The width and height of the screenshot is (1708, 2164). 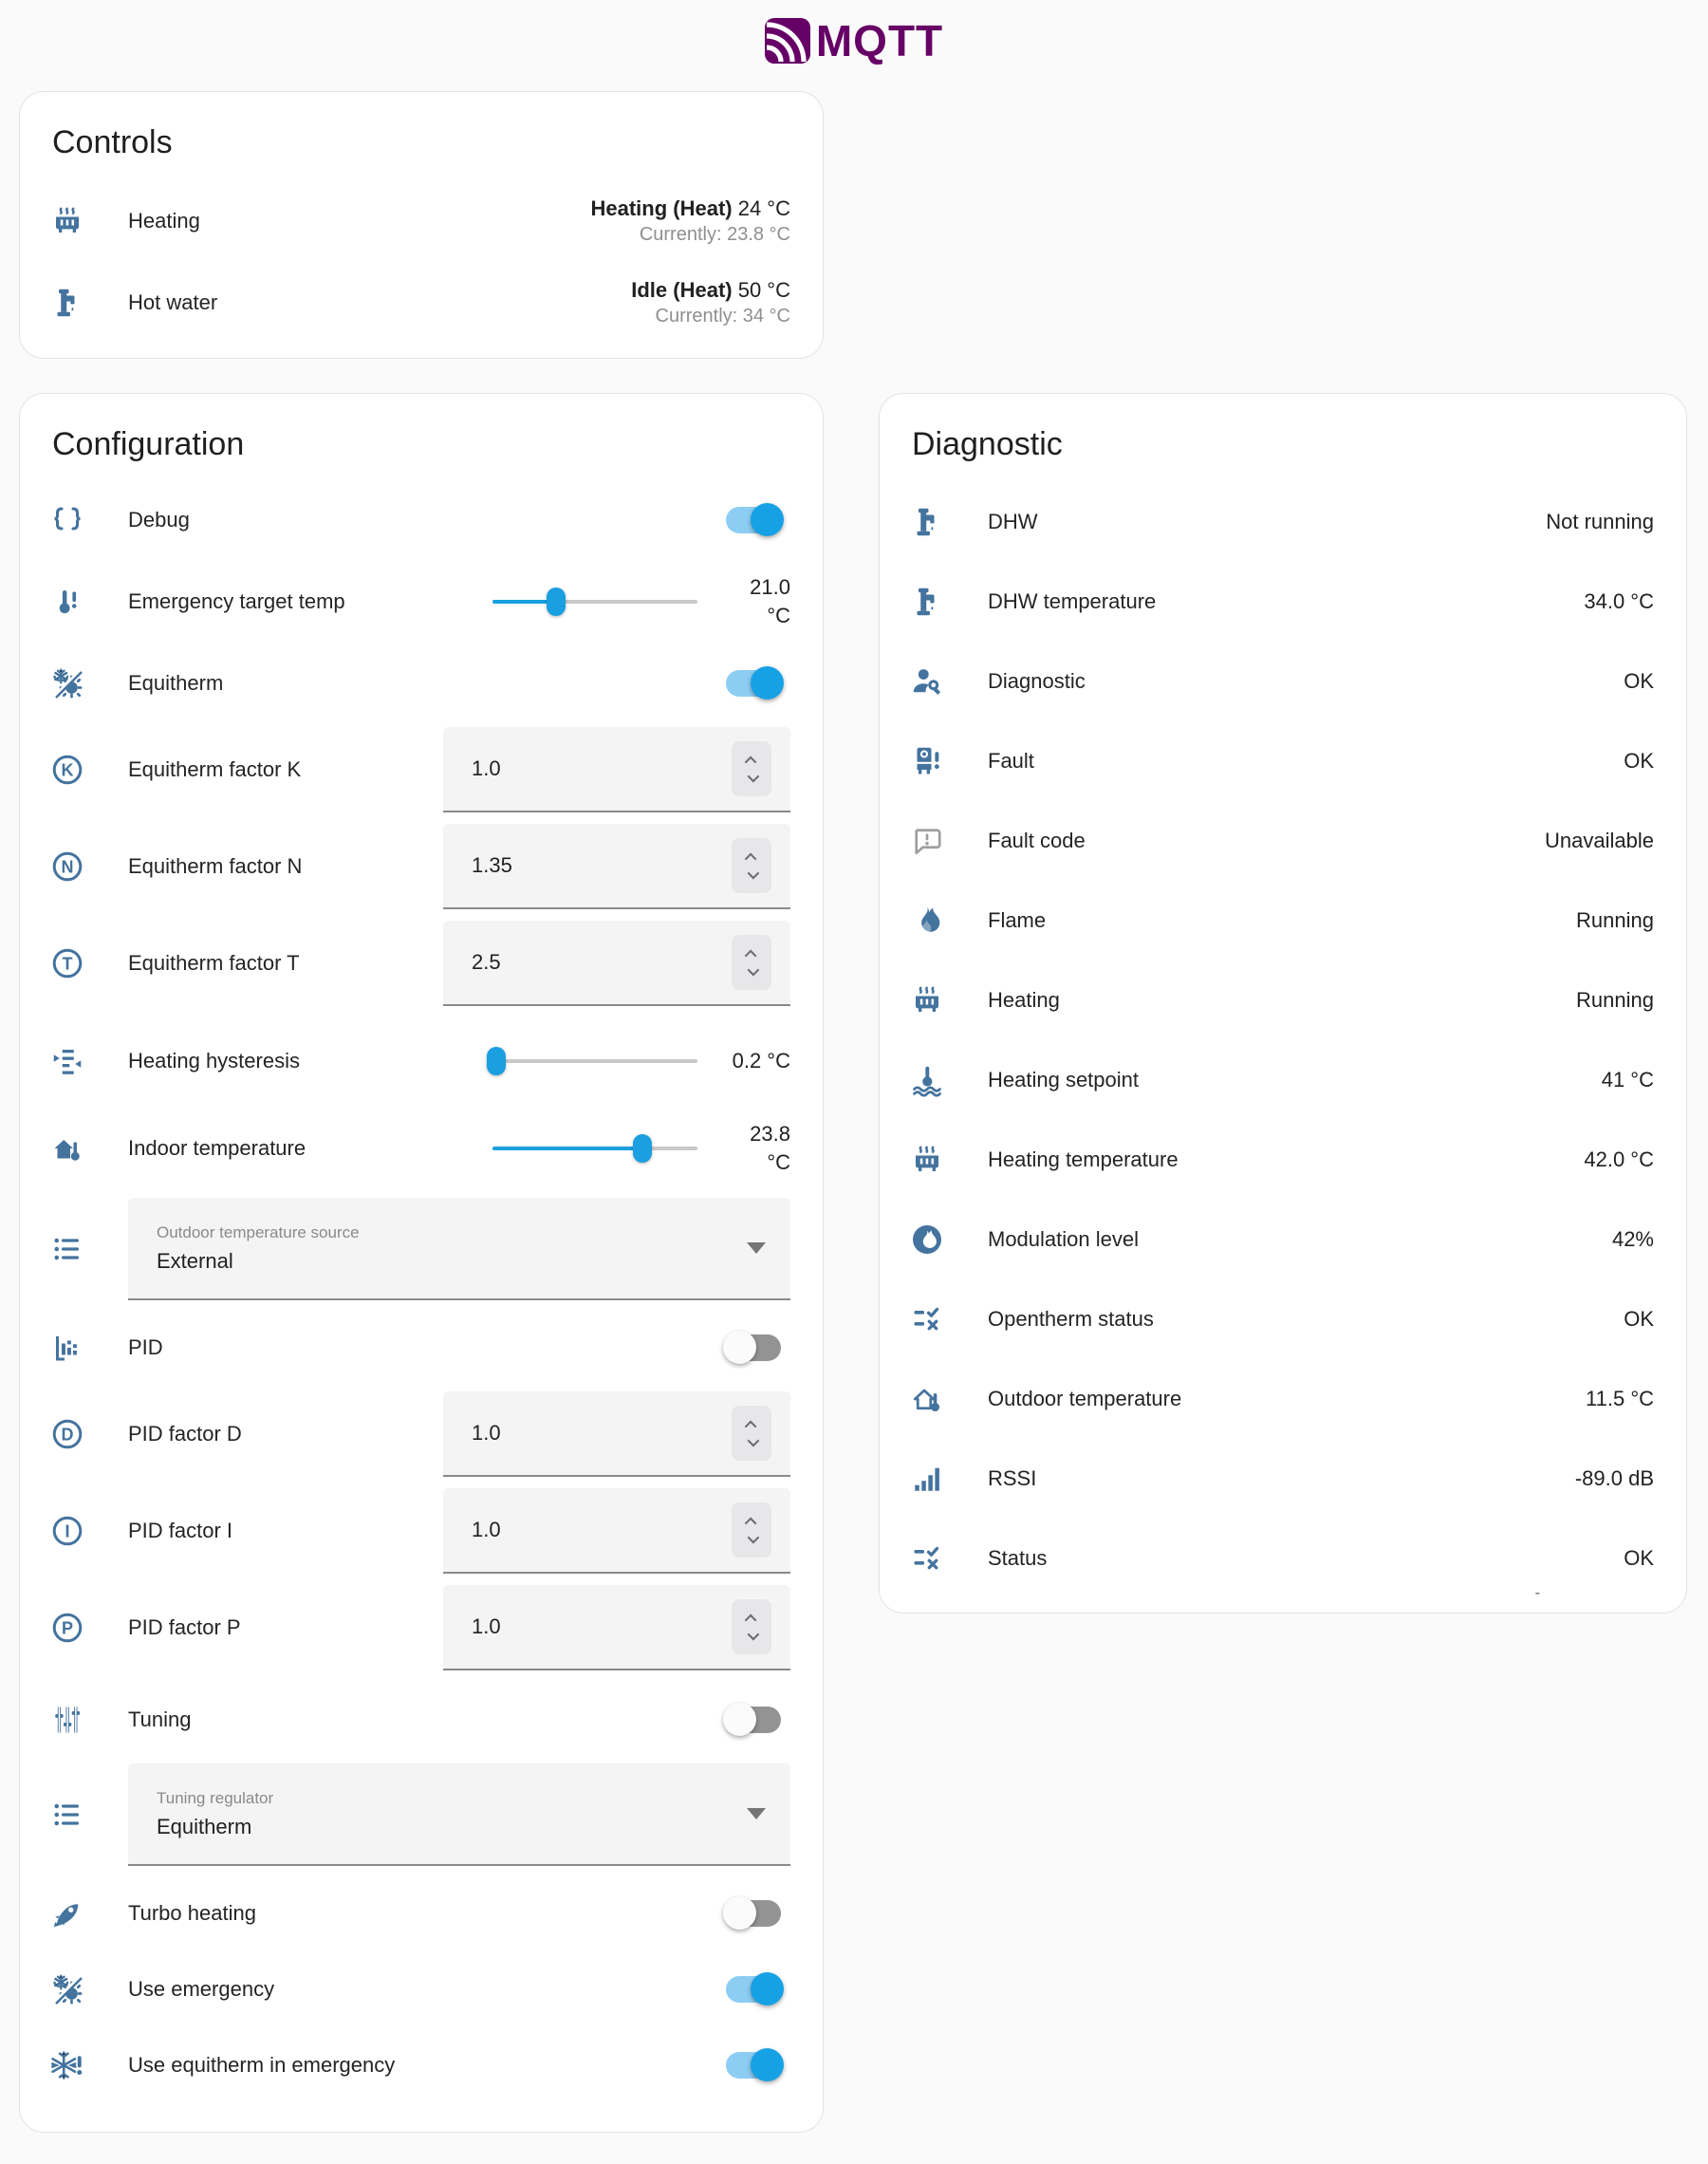 I want to click on diag-row-flame: Flame Running, so click(x=1281, y=921).